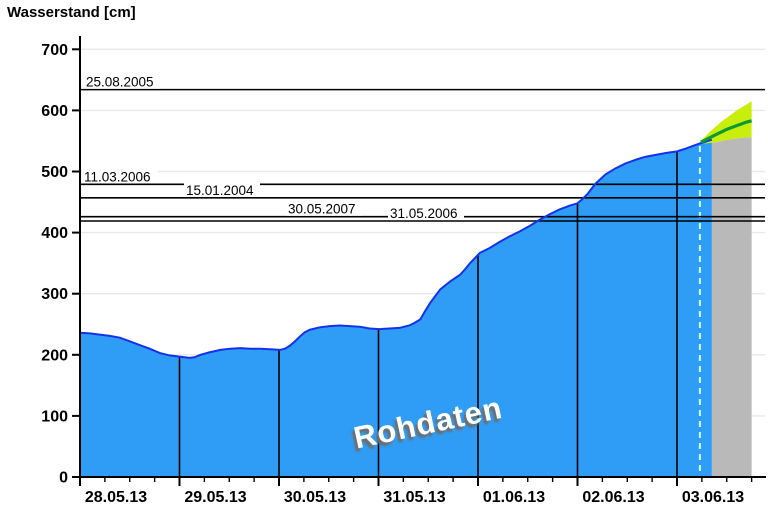 The height and width of the screenshot is (512, 768). Describe the element at coordinates (726, 131) in the screenshot. I see `forecast-line` at that location.